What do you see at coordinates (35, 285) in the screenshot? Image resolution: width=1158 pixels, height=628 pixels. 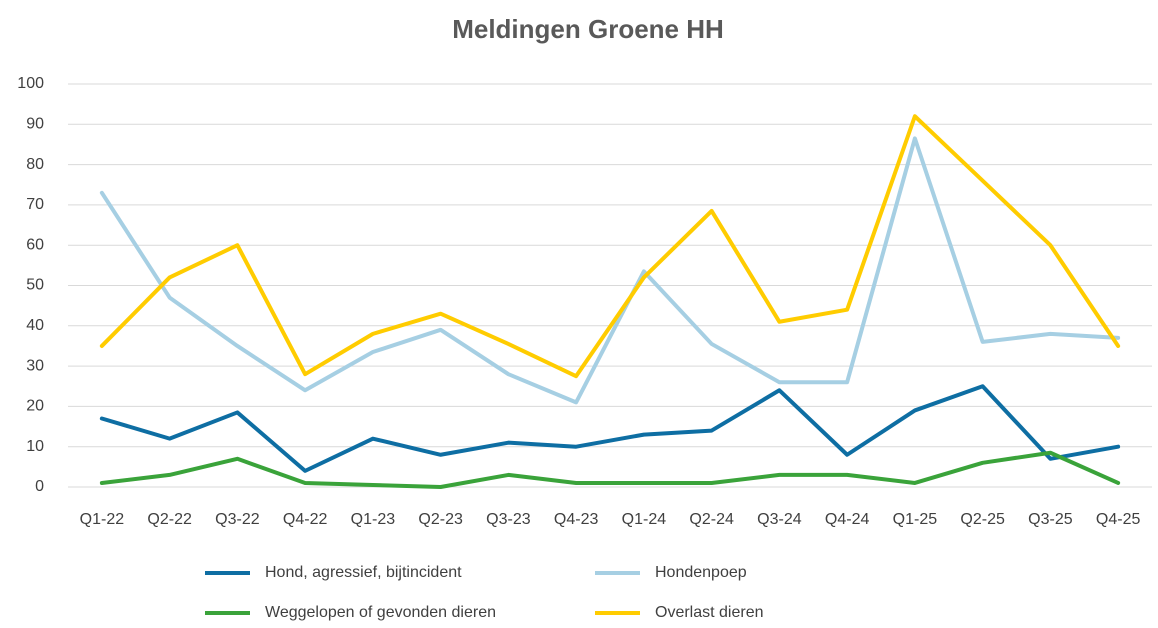 I see `y-tick-label: 50` at bounding box center [35, 285].